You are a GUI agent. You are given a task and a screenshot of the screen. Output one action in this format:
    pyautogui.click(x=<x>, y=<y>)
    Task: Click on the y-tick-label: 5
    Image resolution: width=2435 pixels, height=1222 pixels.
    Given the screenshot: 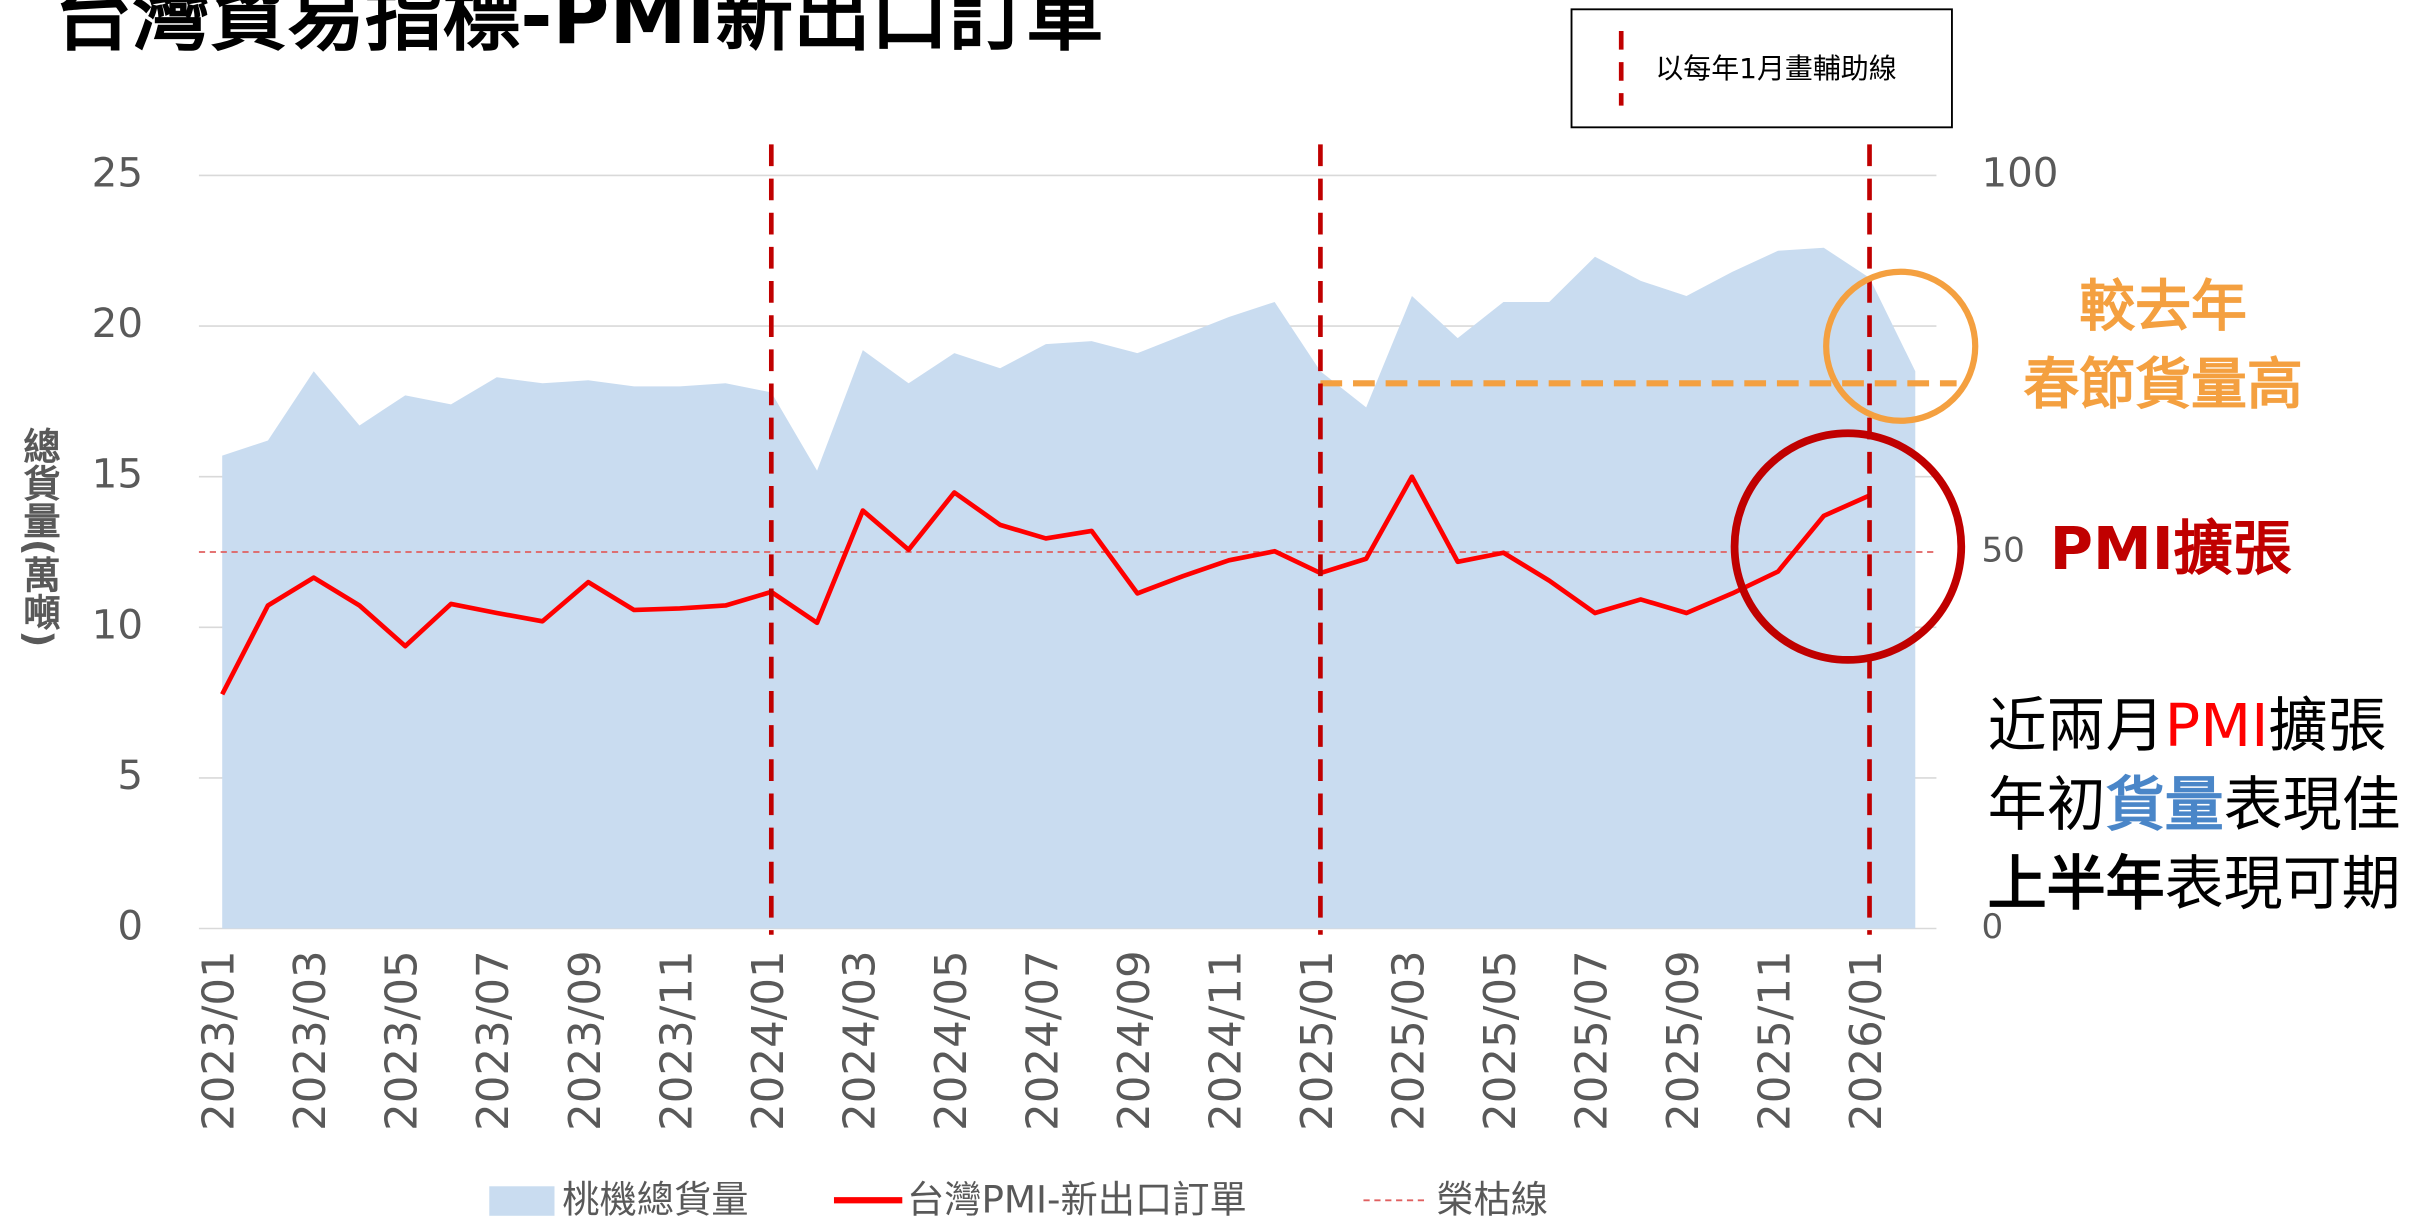 What is the action you would take?
    pyautogui.click(x=130, y=775)
    